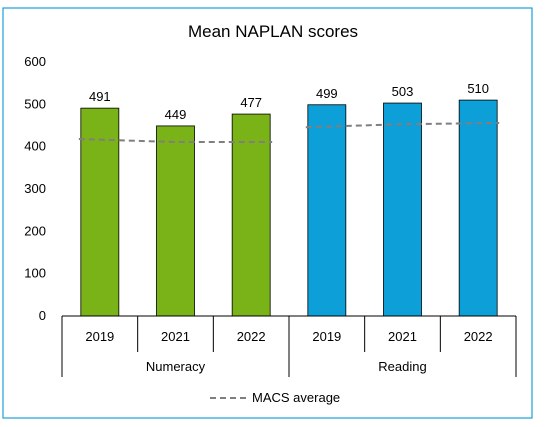 The width and height of the screenshot is (559, 427). I want to click on bar-value-label: 503, so click(403, 91).